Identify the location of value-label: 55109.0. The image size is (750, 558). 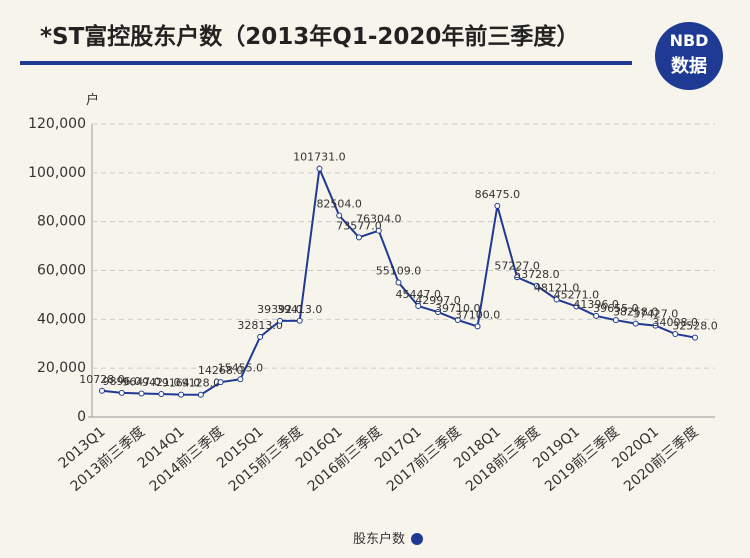
(399, 270).